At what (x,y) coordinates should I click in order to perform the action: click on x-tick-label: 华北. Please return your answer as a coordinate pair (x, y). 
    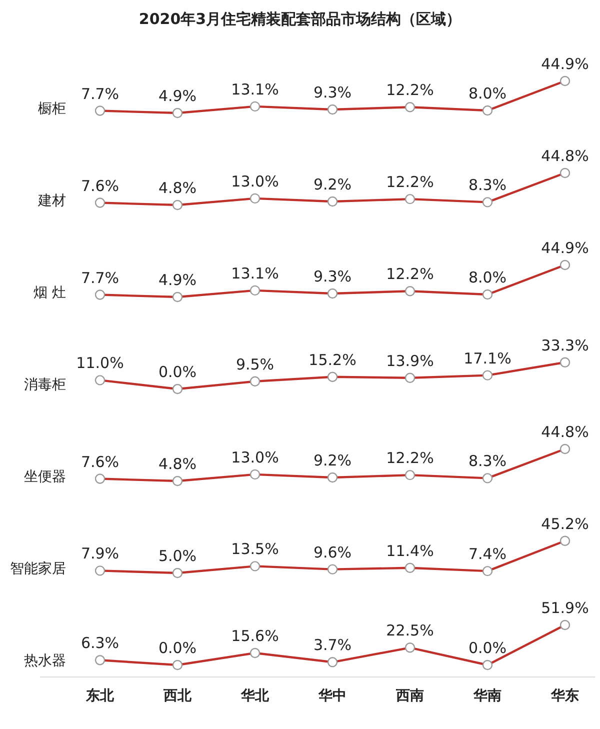
    Looking at the image, I should click on (255, 696).